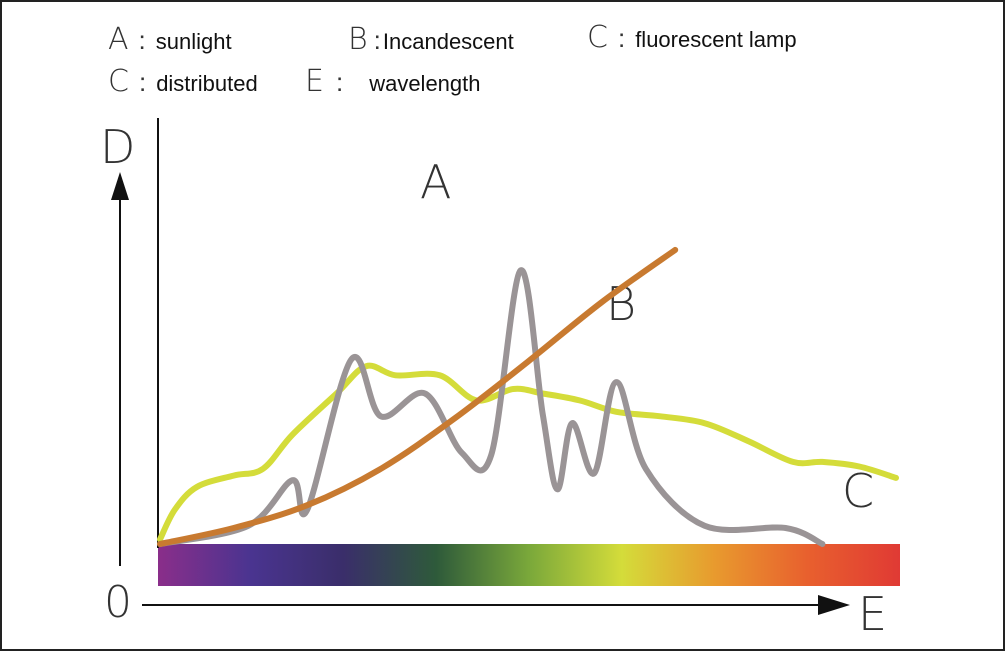 The height and width of the screenshot is (651, 1005). Describe the element at coordinates (207, 83) in the screenshot. I see `legend-text: distributed` at that location.